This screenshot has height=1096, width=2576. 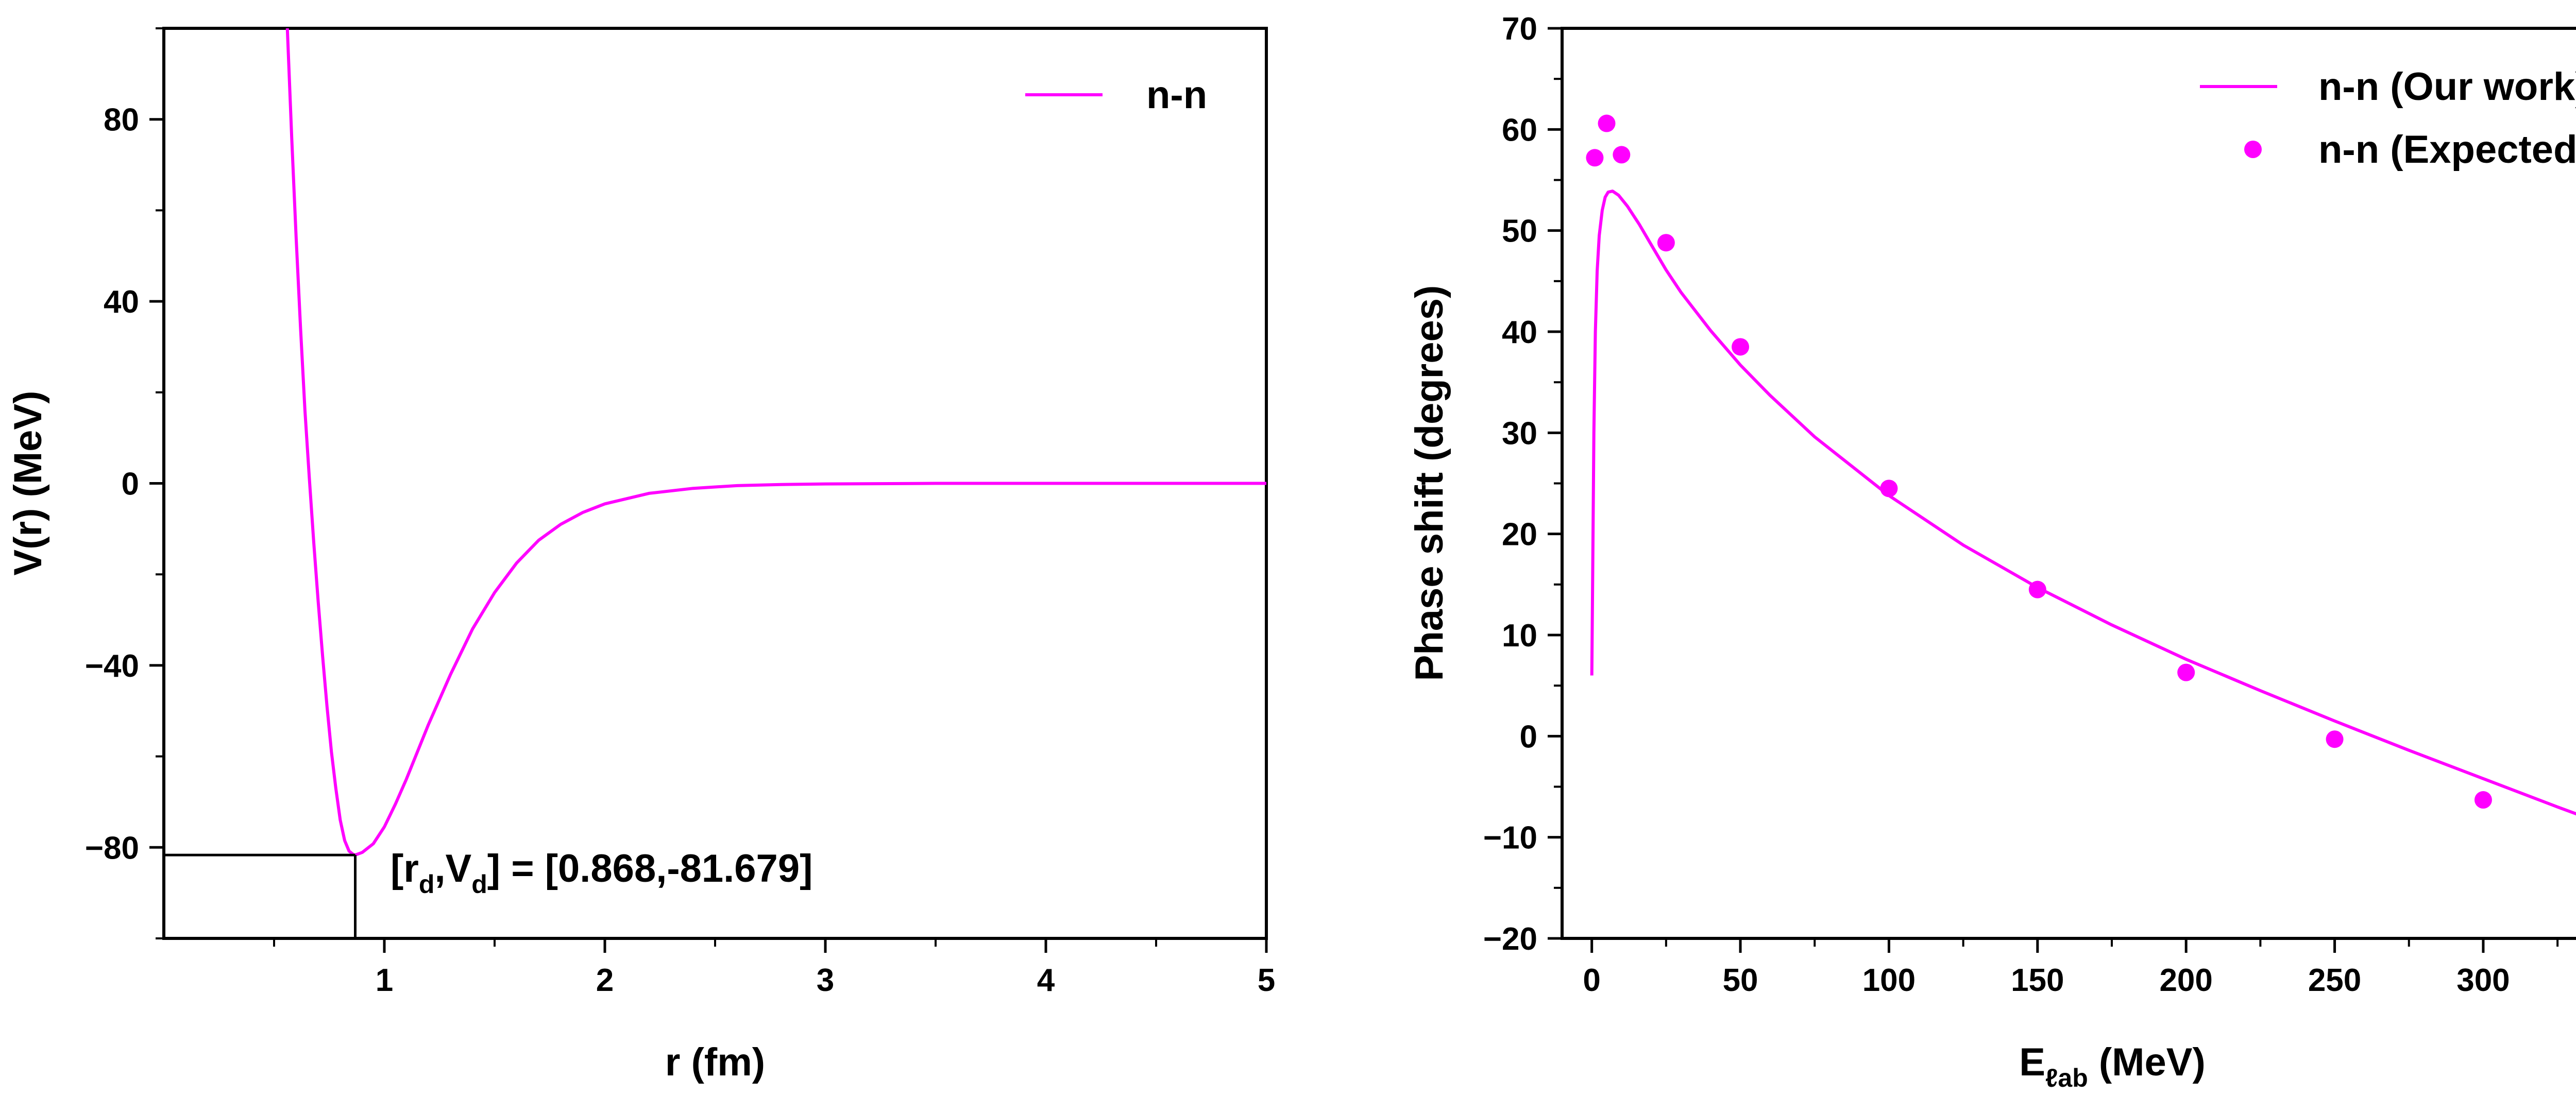 I want to click on x-tick-label: 1, so click(x=384, y=981).